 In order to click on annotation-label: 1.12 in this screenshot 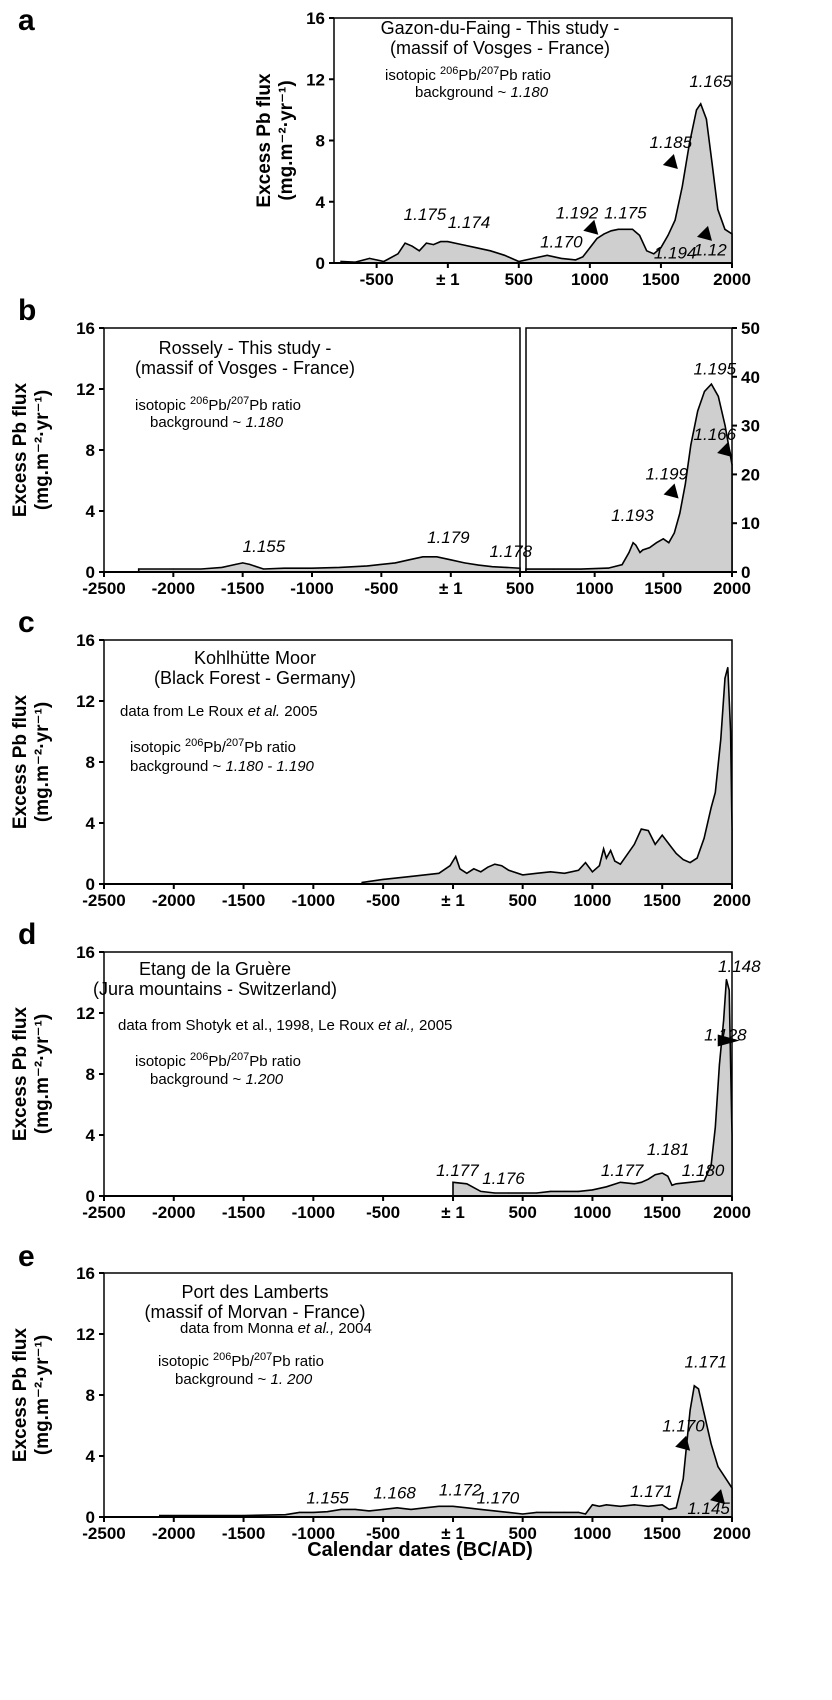, I will do `click(711, 249)`.